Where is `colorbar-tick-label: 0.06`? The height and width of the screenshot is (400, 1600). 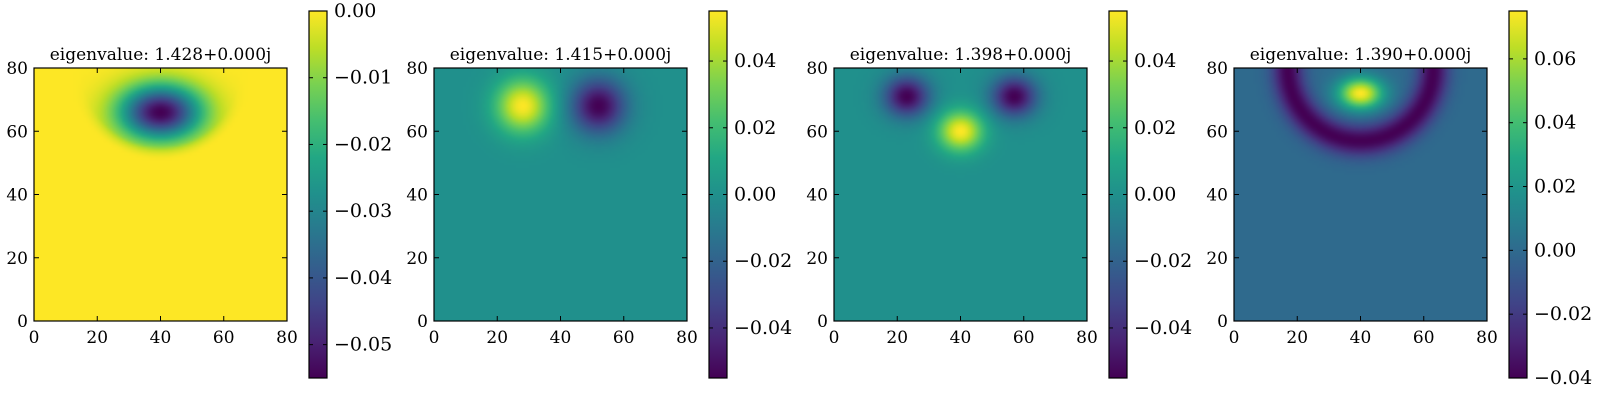
colorbar-tick-label: 0.06 is located at coordinates (1555, 59).